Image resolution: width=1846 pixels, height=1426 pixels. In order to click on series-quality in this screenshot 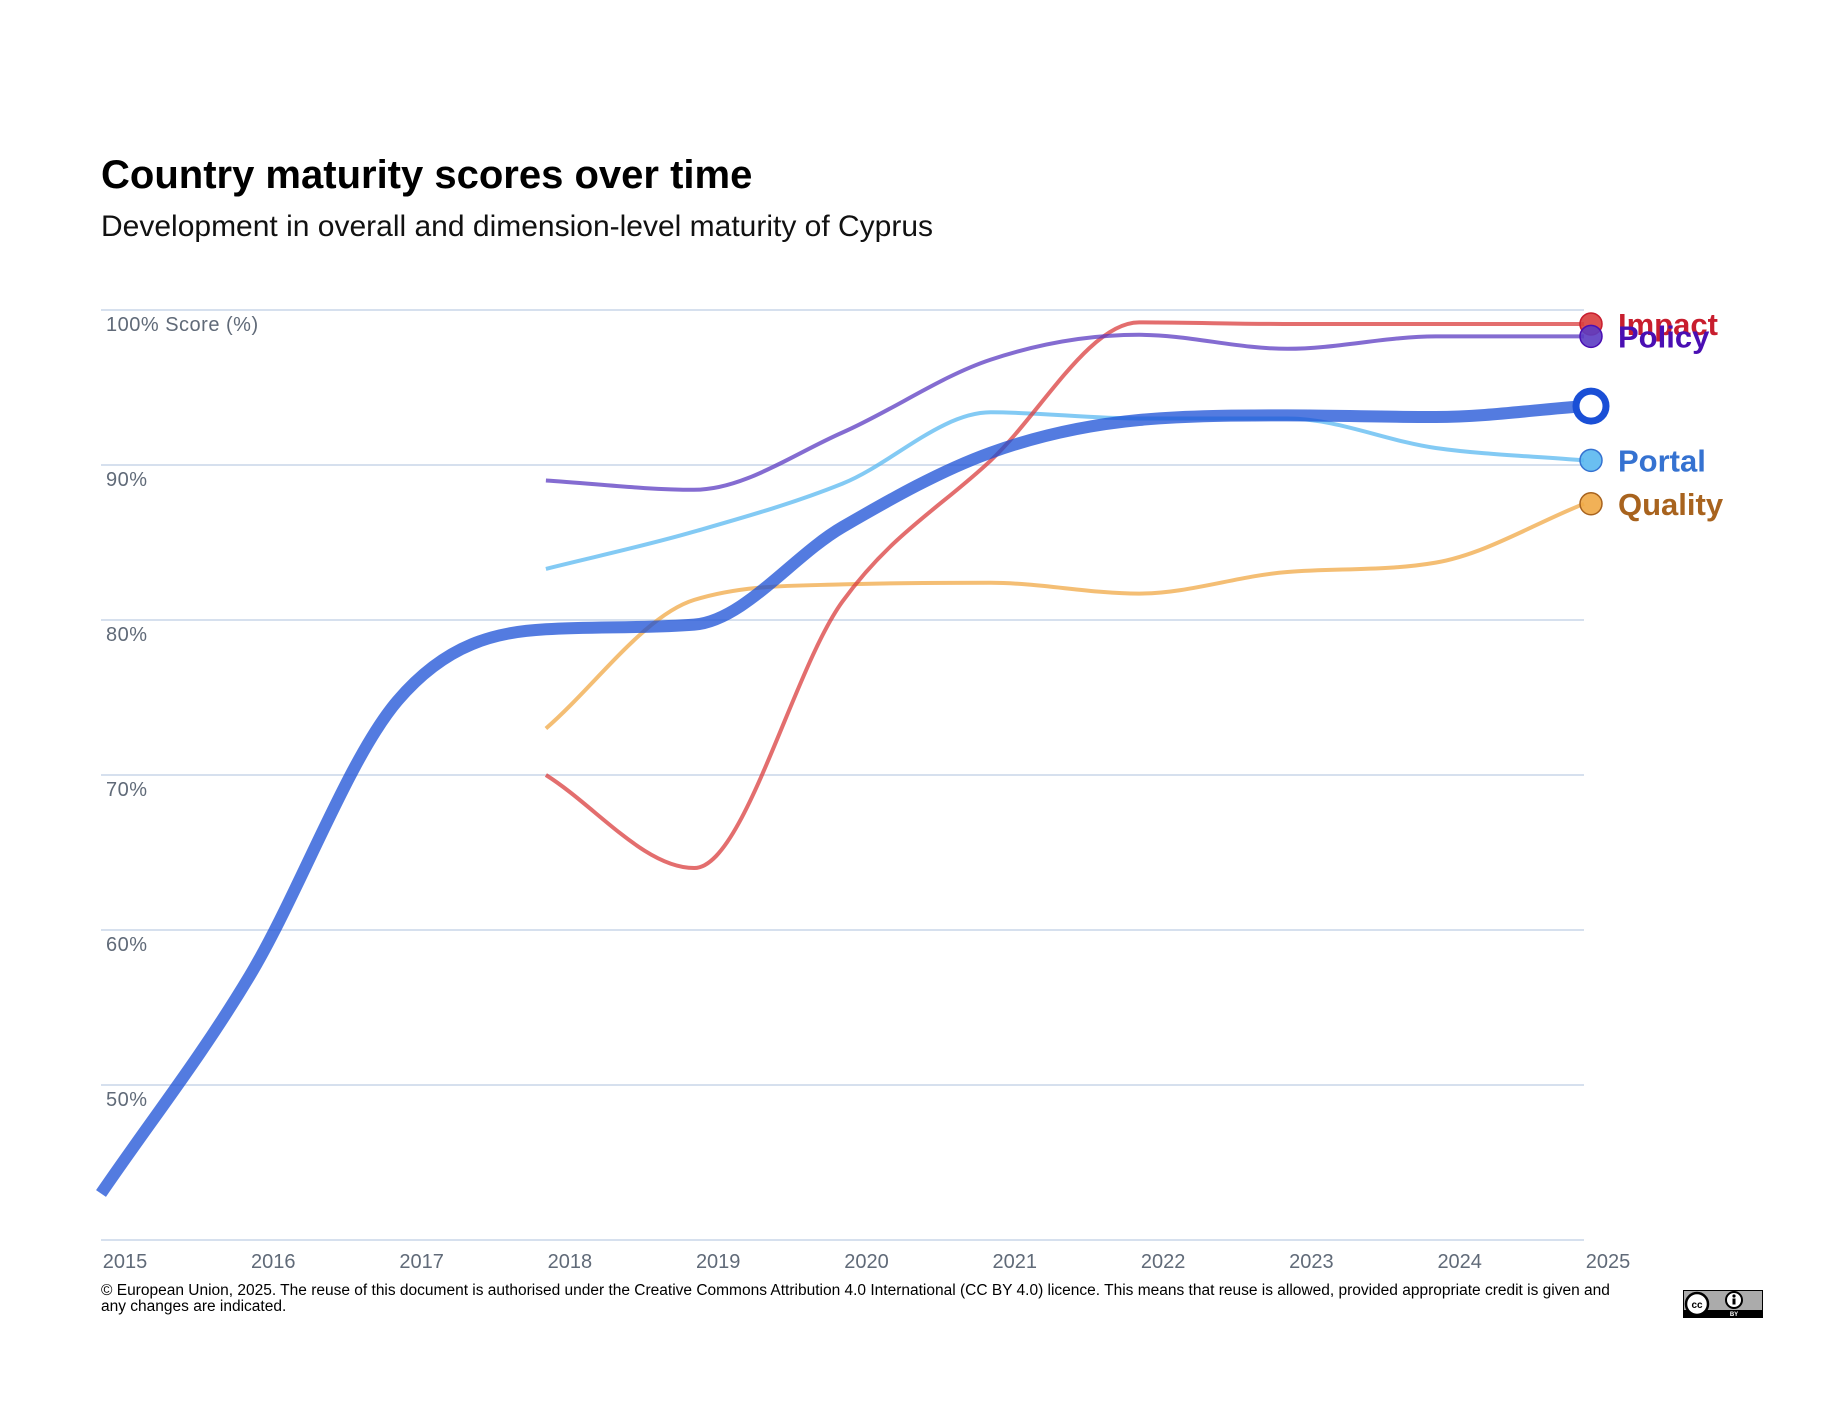, I will do `click(1064, 616)`.